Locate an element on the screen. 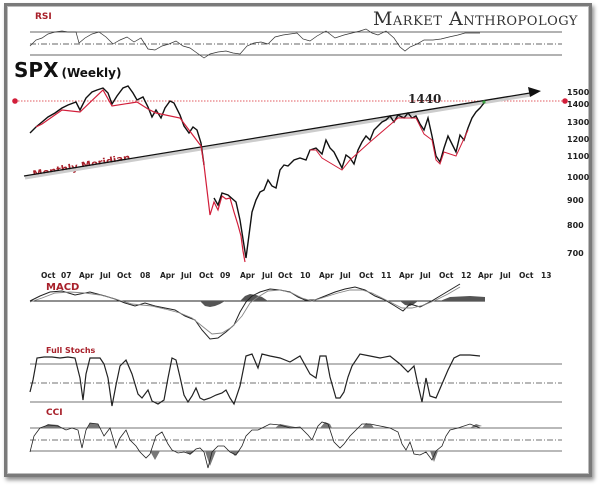 Image resolution: width=600 pixels, height=488 pixels. stochs-panel is located at coordinates (295, 380).